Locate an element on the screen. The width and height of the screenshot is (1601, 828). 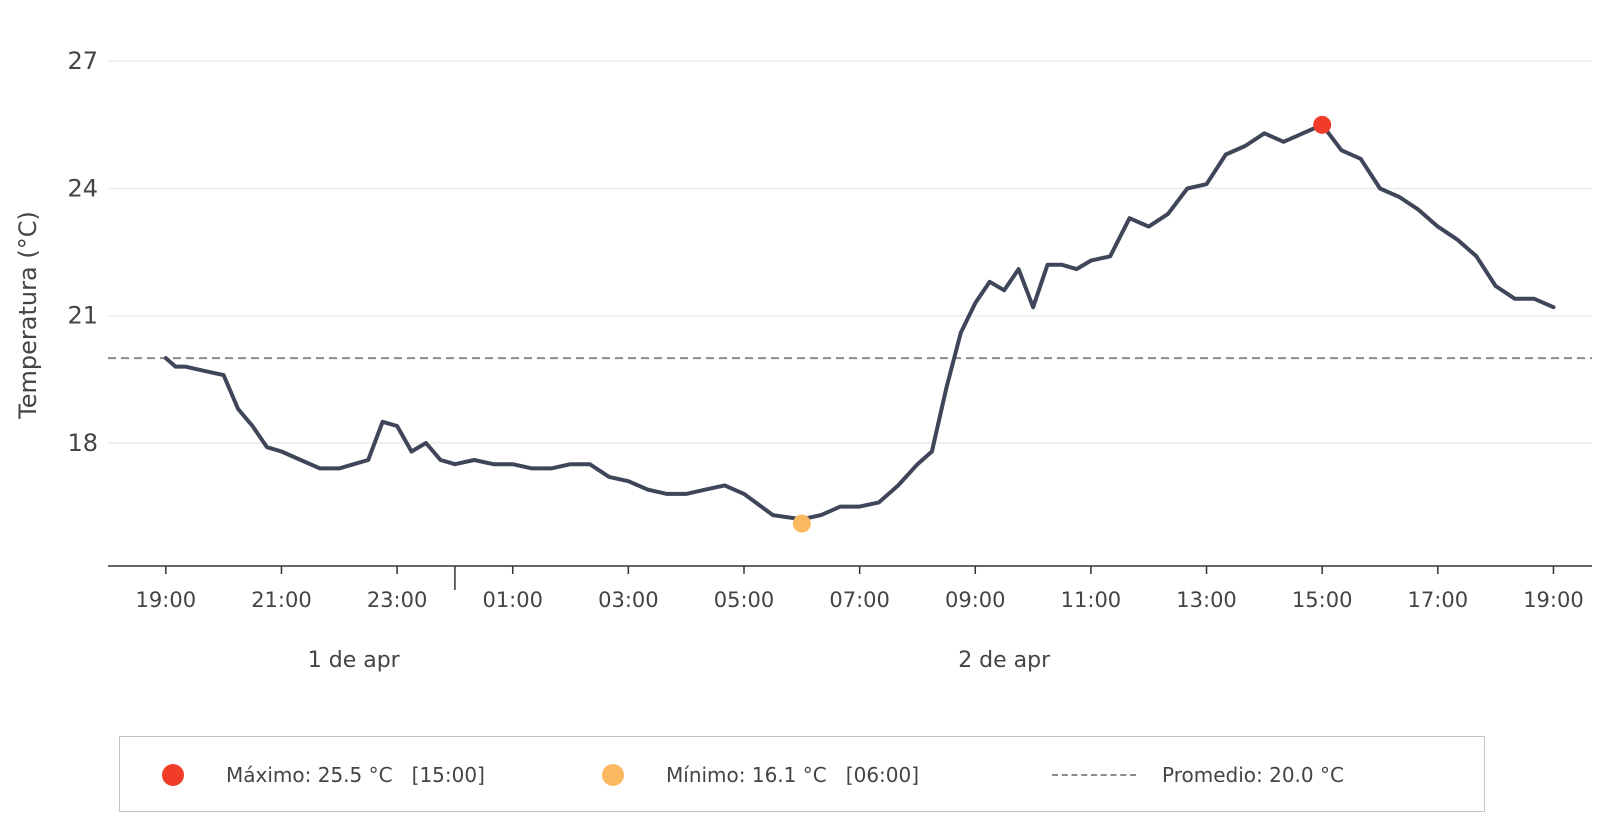
x-tick-label: 15:00 is located at coordinates (1322, 600).